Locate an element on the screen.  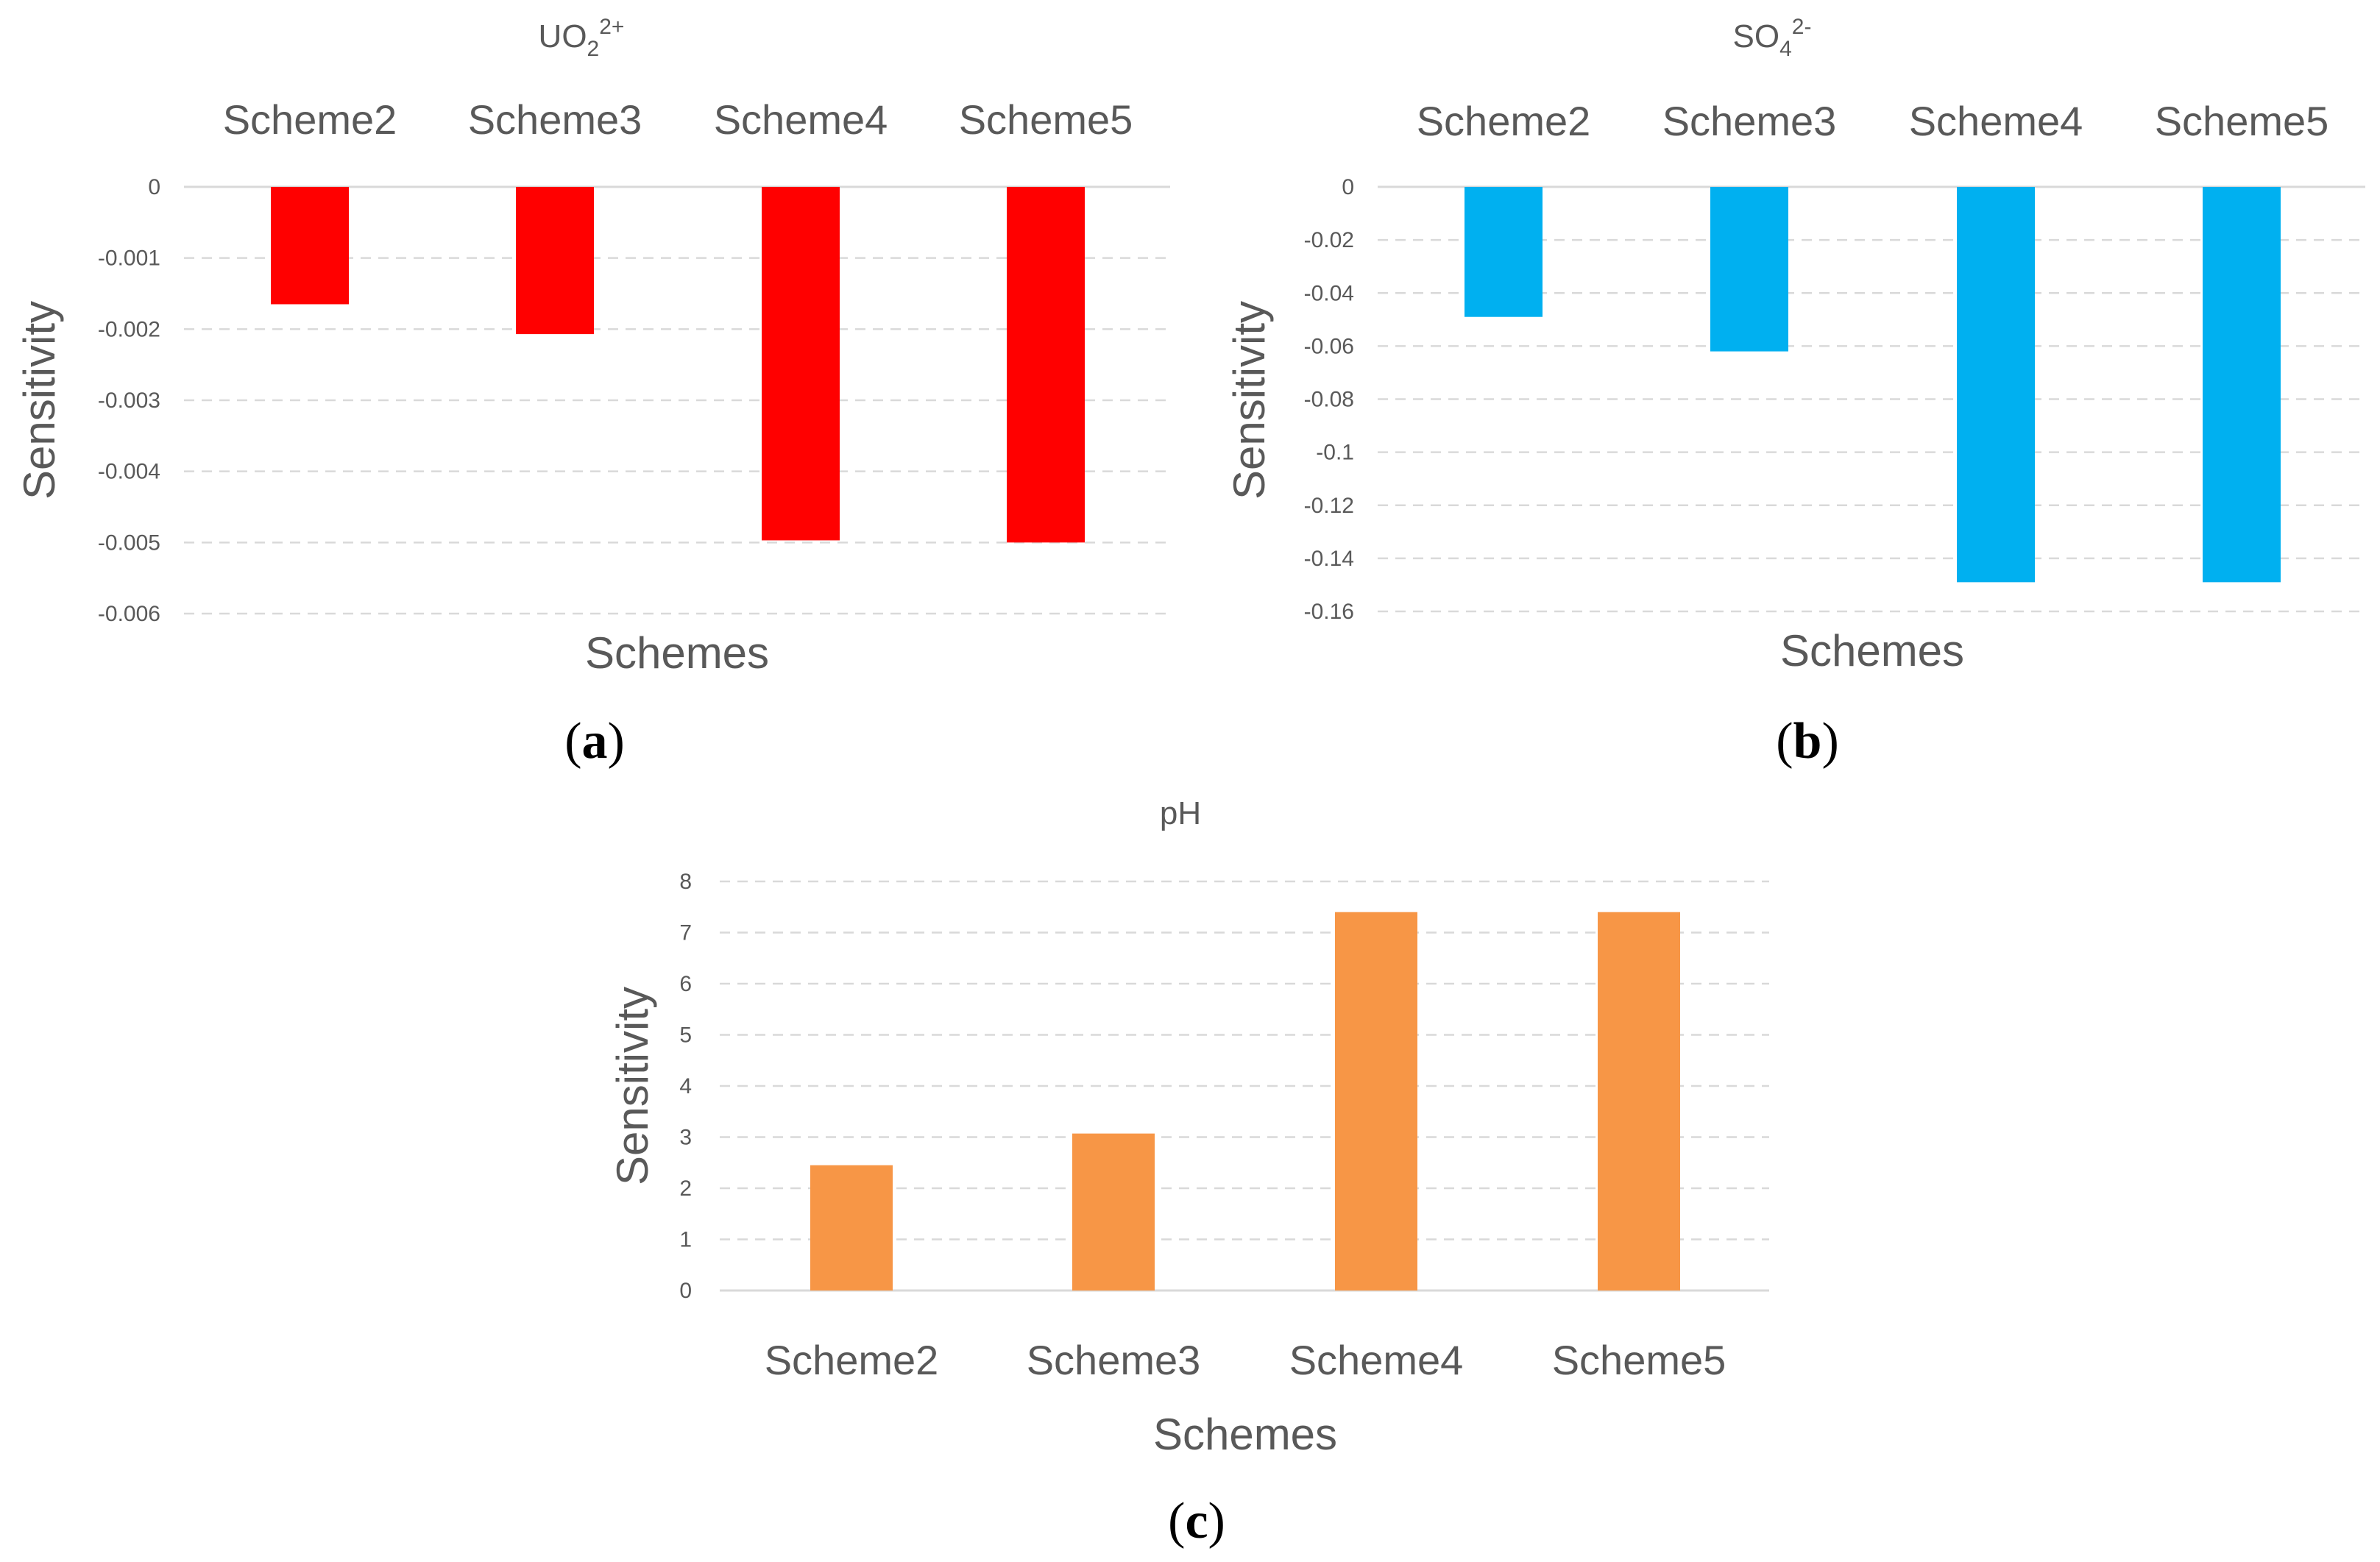
y-tick-label: -0.004 is located at coordinates (129, 472).